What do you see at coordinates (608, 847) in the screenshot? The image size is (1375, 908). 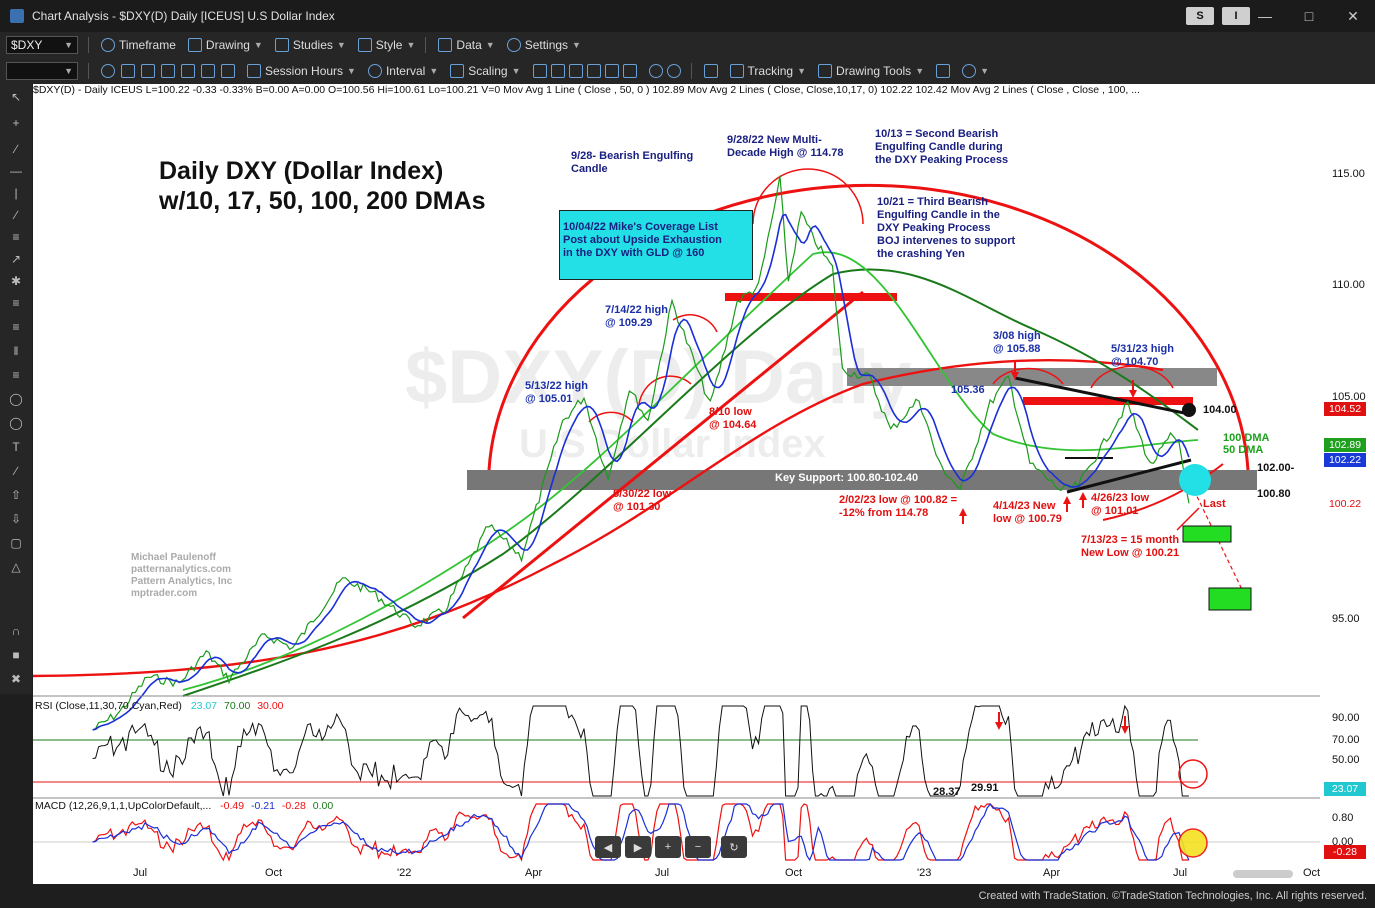 I see `scroll-left-button: ◀` at bounding box center [608, 847].